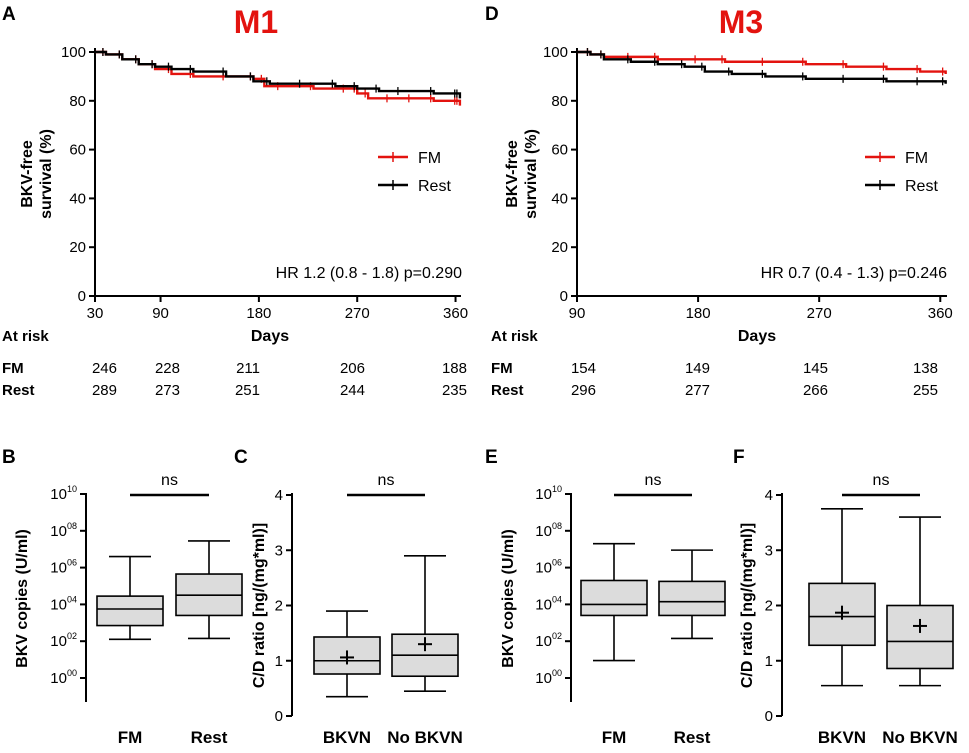 Image resolution: width=969 pixels, height=753 pixels. I want to click on legend-label-fm: FM, so click(429, 158).